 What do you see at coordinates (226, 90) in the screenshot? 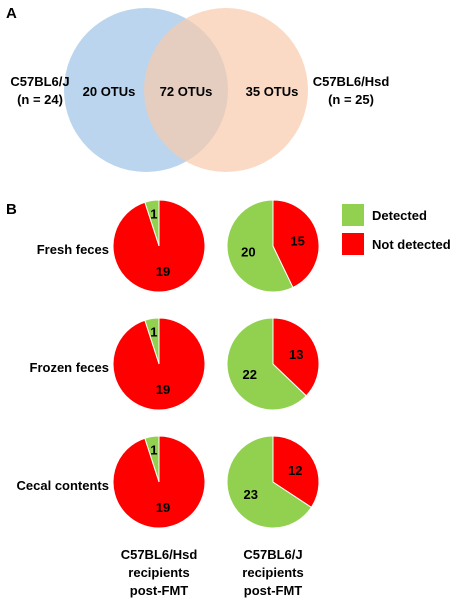
I see `venn-right-circle` at bounding box center [226, 90].